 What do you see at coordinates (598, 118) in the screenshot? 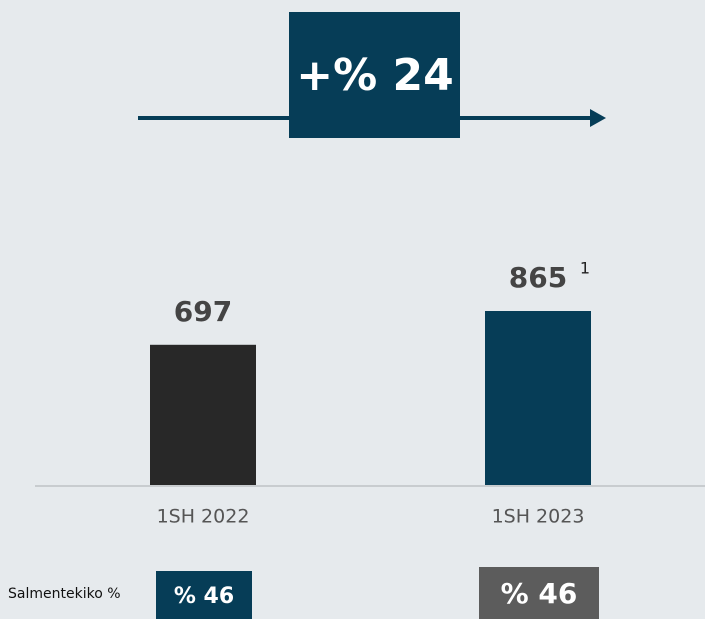
I see `arrow-head` at bounding box center [598, 118].